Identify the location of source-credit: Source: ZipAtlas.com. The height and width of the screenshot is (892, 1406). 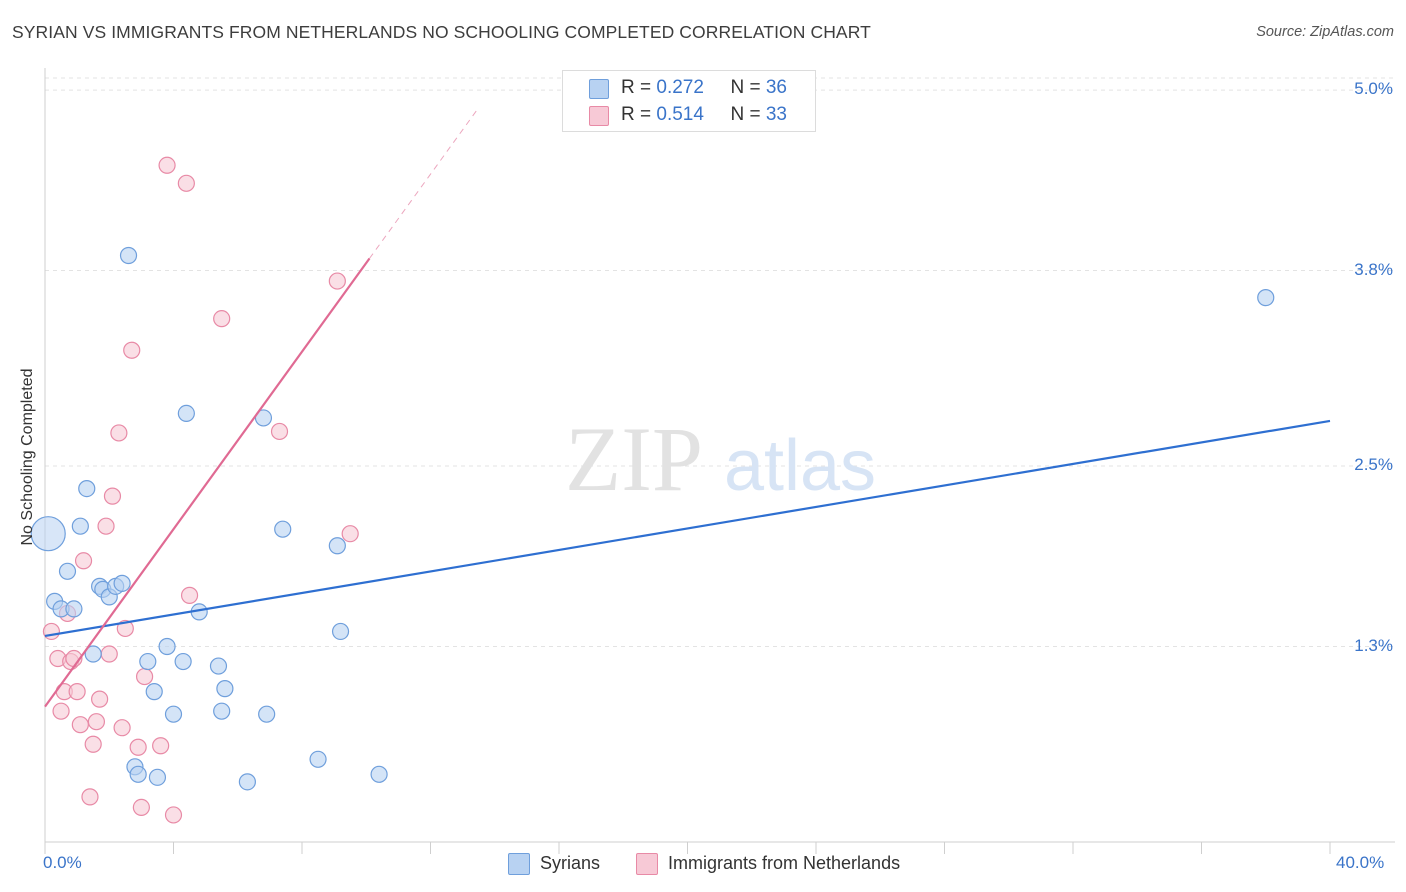
(1325, 32).